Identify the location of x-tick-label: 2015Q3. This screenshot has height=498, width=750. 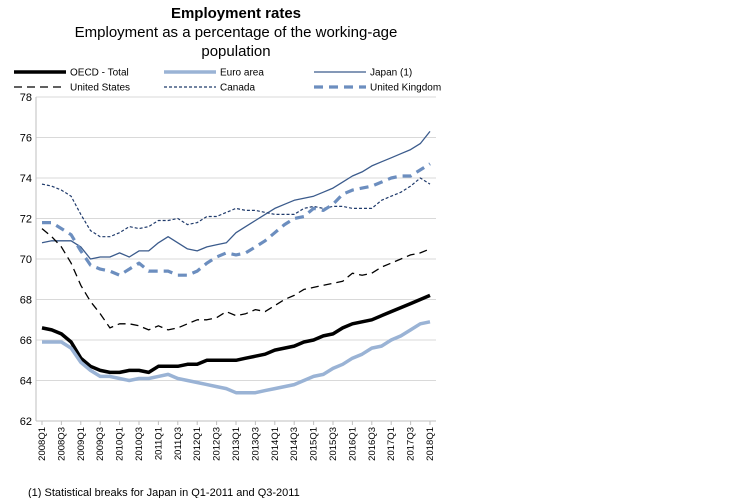
(333, 444).